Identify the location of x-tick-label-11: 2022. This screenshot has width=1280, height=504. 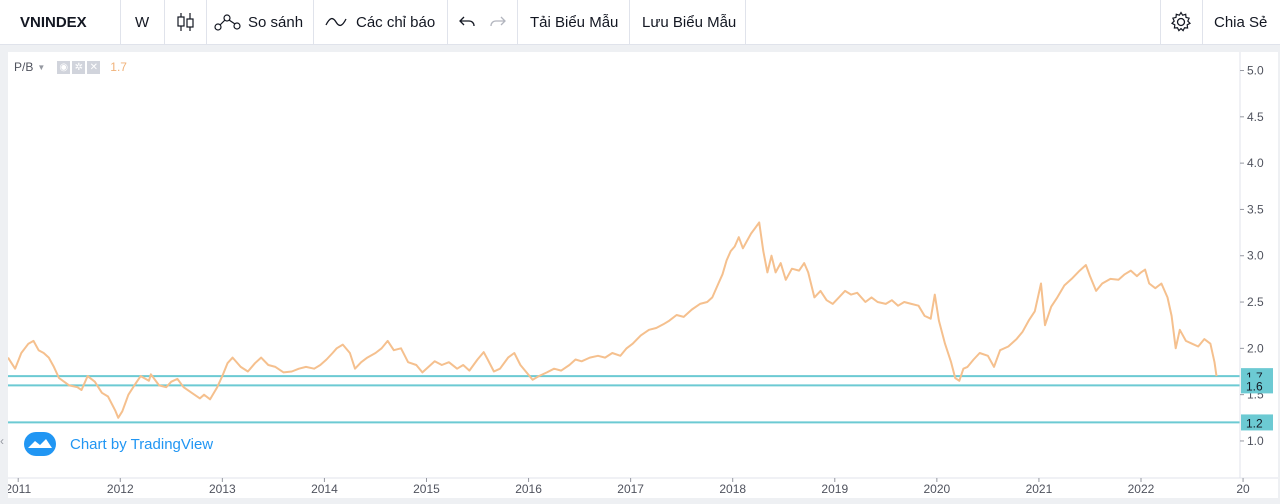
(1141, 489).